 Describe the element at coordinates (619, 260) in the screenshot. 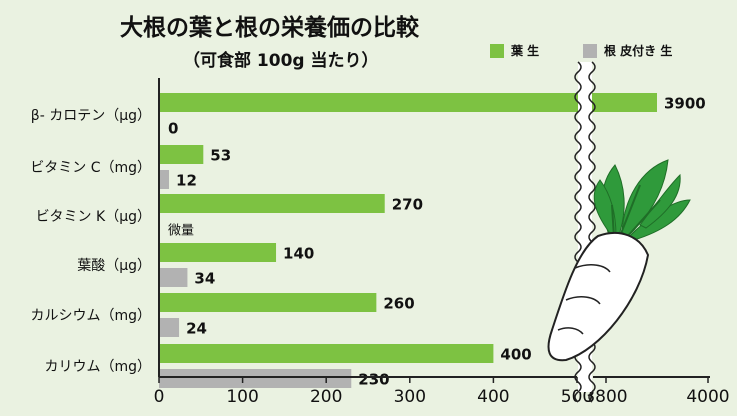

I see `daikon-illustration` at that location.